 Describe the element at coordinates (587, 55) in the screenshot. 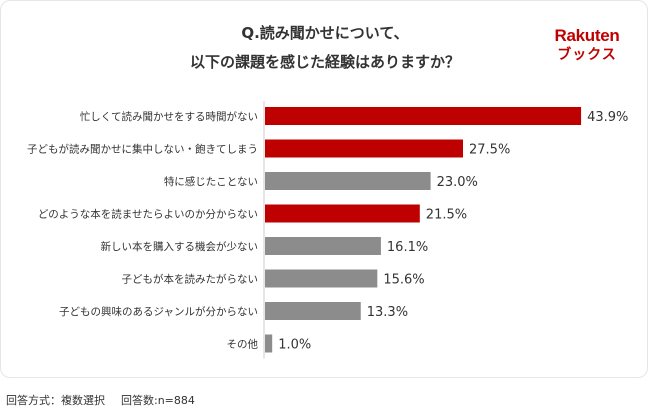

I see `logo-word-books: ブックス` at that location.